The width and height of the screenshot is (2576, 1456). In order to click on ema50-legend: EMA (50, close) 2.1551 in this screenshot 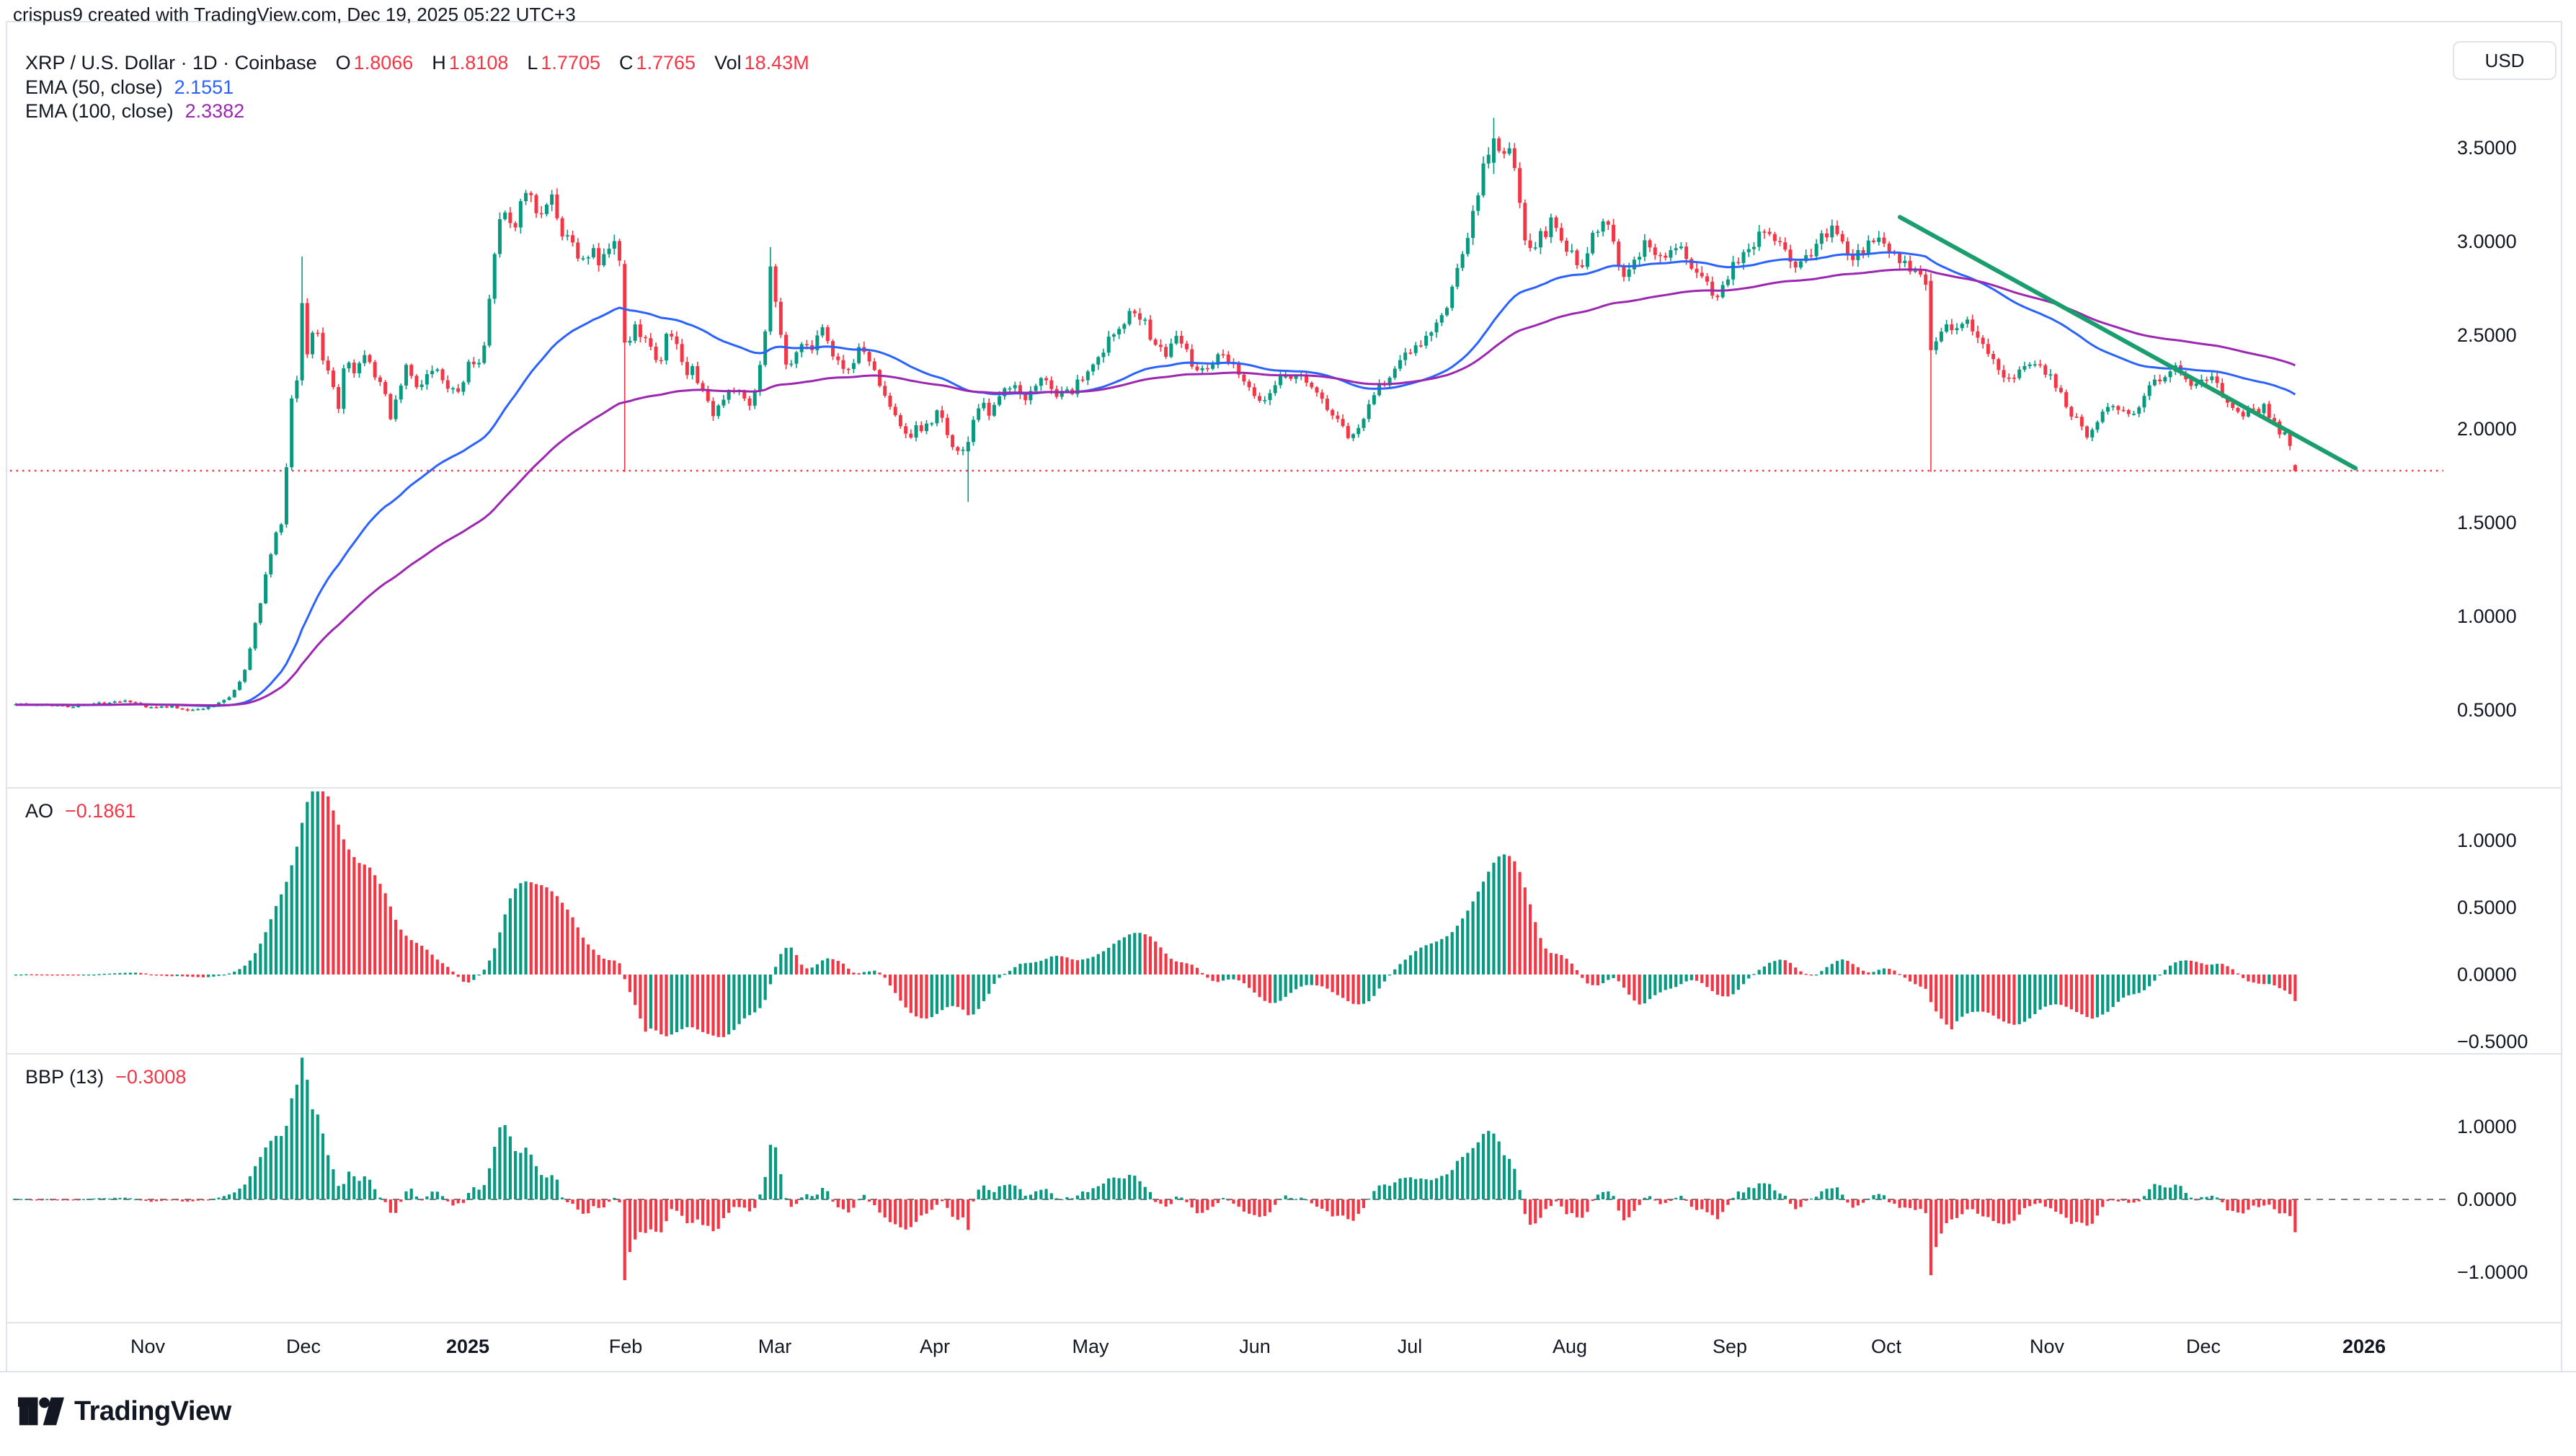, I will do `click(129, 87)`.